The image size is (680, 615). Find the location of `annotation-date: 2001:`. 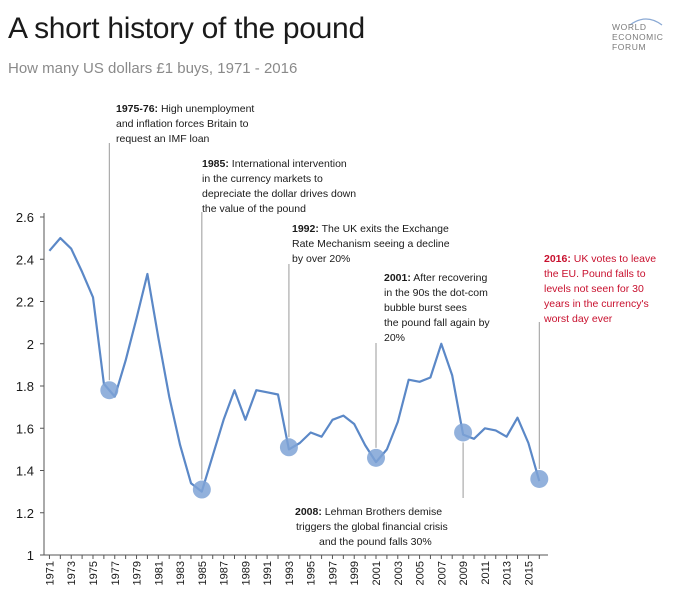

annotation-date: 2001: is located at coordinates (397, 278).